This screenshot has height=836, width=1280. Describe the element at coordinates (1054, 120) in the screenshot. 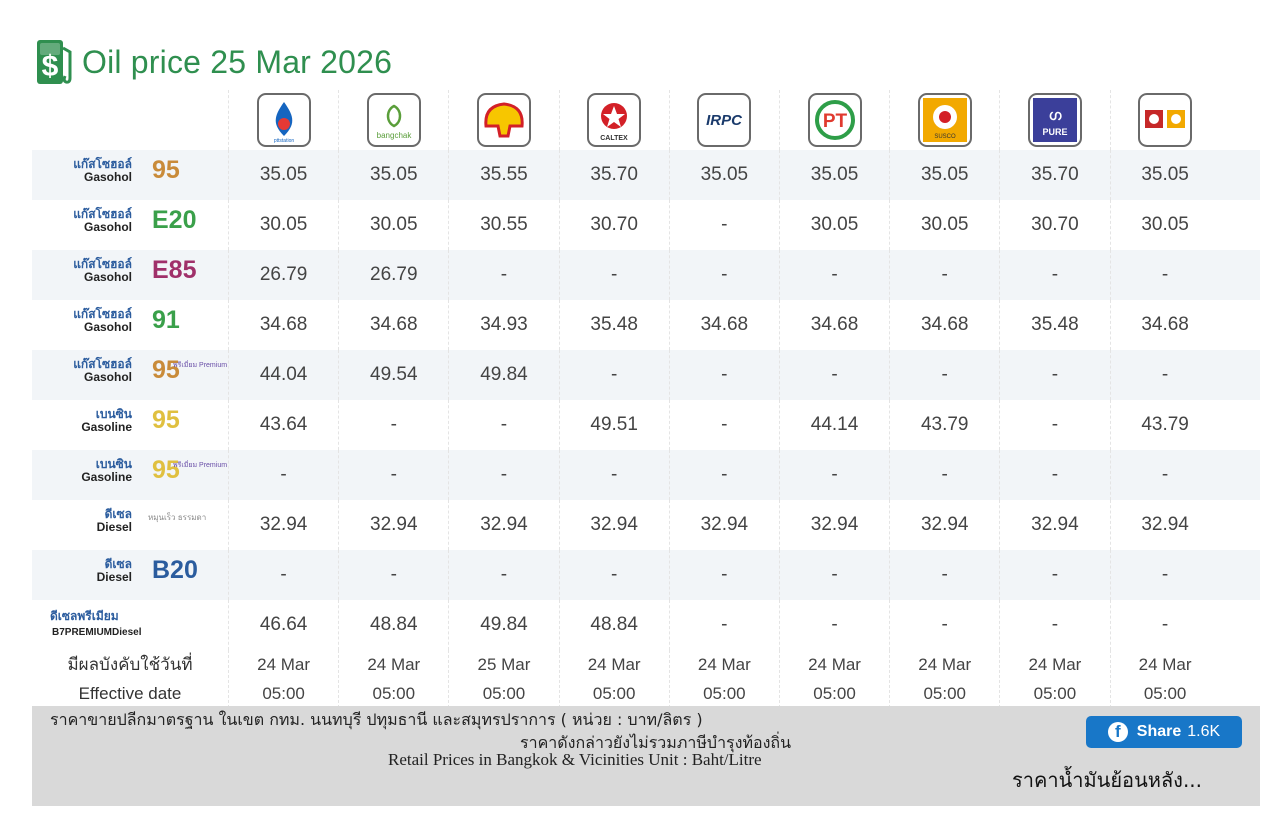

I see `brand-logo-cell: ഗ PURE` at that location.